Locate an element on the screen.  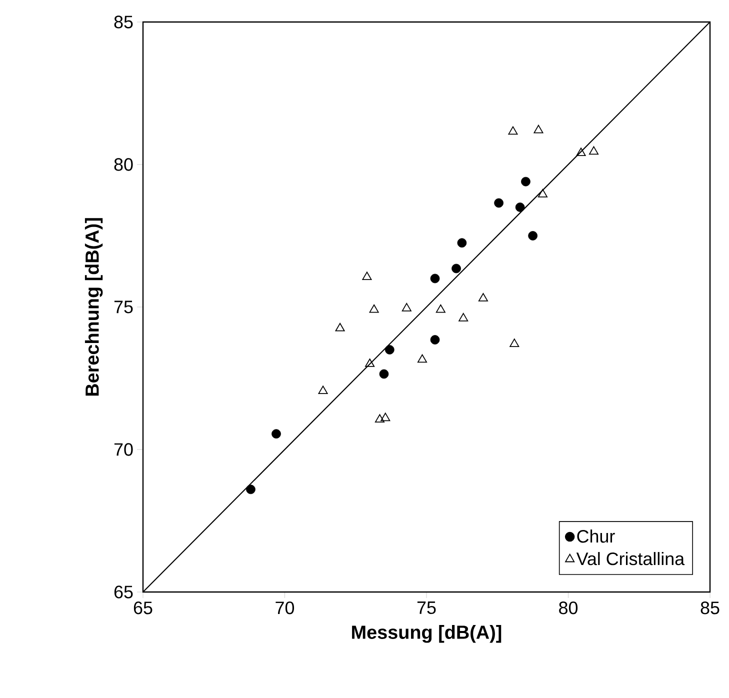
x-tick-label: 85 is located at coordinates (710, 608).